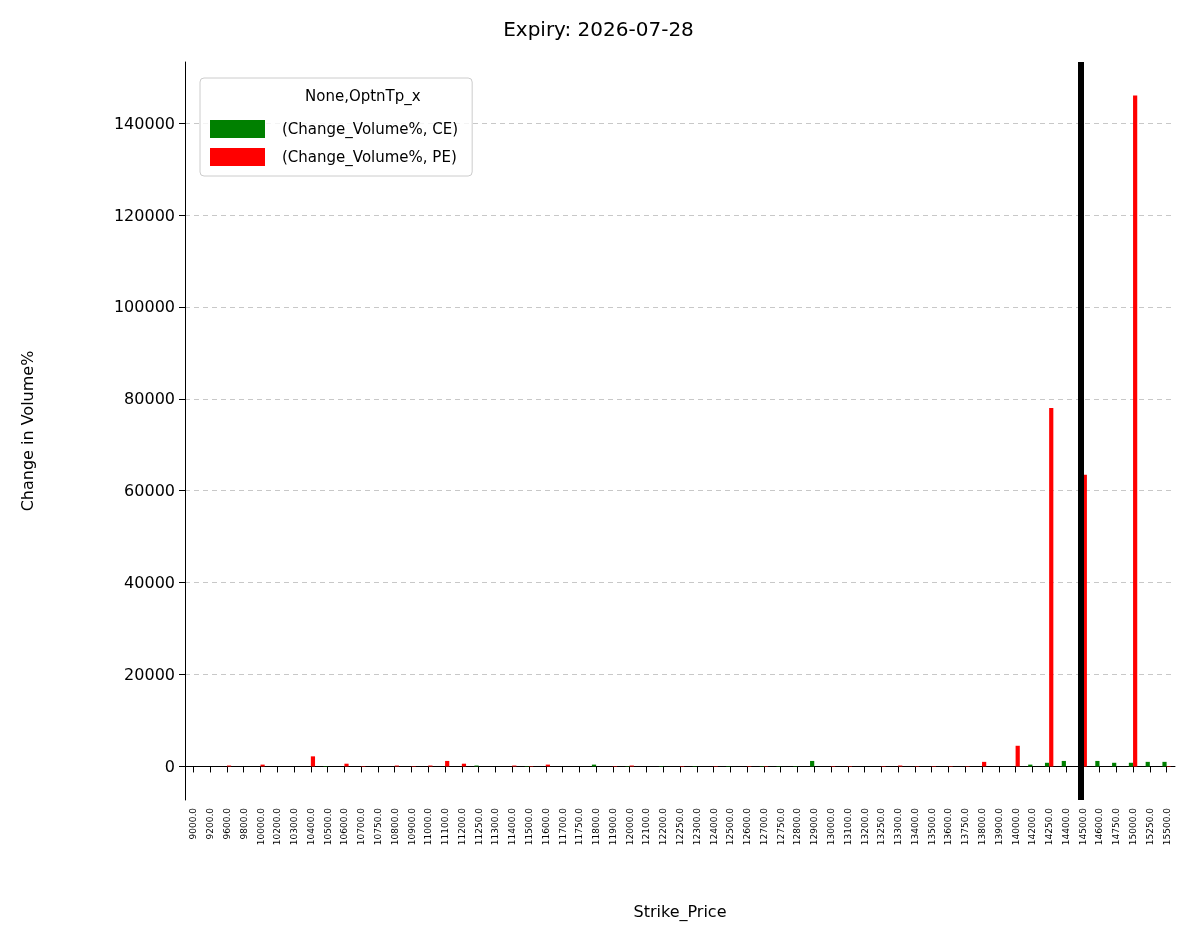  What do you see at coordinates (149, 399) in the screenshot?
I see `y-tick-label: 80000` at bounding box center [149, 399].